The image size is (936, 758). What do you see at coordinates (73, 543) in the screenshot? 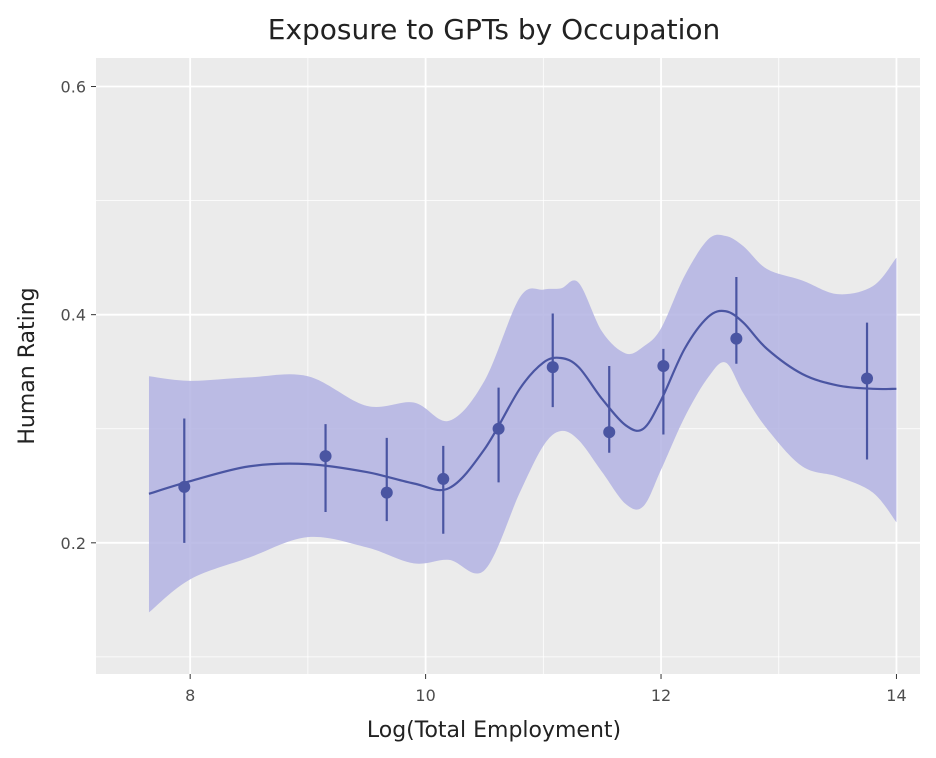
I see `y-tick-label: 0.2` at bounding box center [73, 543].